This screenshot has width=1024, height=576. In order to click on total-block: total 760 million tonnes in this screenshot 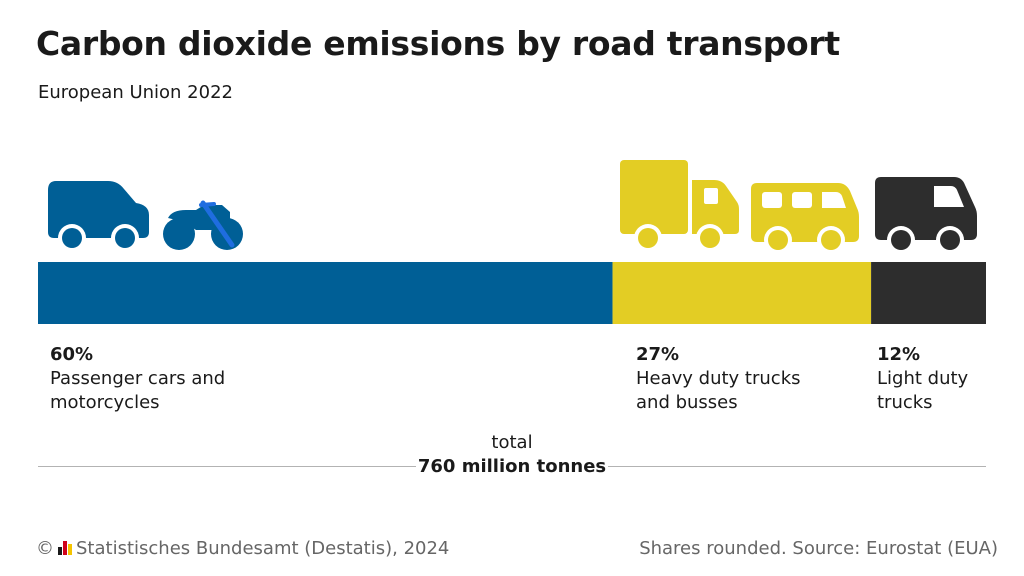, I will do `click(512, 455)`.